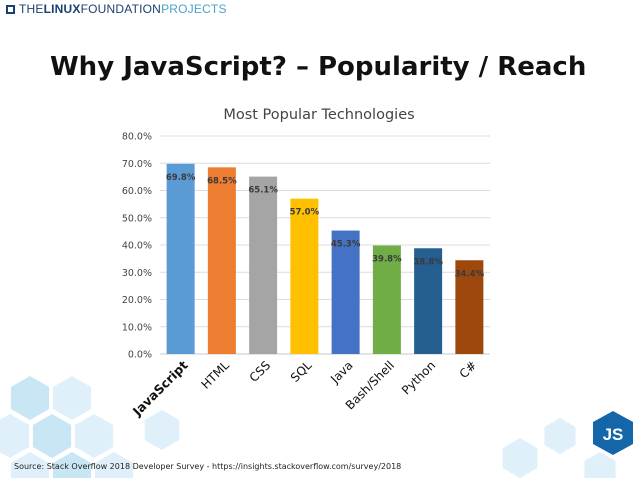 The height and width of the screenshot is (478, 638). What do you see at coordinates (301, 371) in the screenshot?
I see `x-tick-label: SQL` at bounding box center [301, 371].